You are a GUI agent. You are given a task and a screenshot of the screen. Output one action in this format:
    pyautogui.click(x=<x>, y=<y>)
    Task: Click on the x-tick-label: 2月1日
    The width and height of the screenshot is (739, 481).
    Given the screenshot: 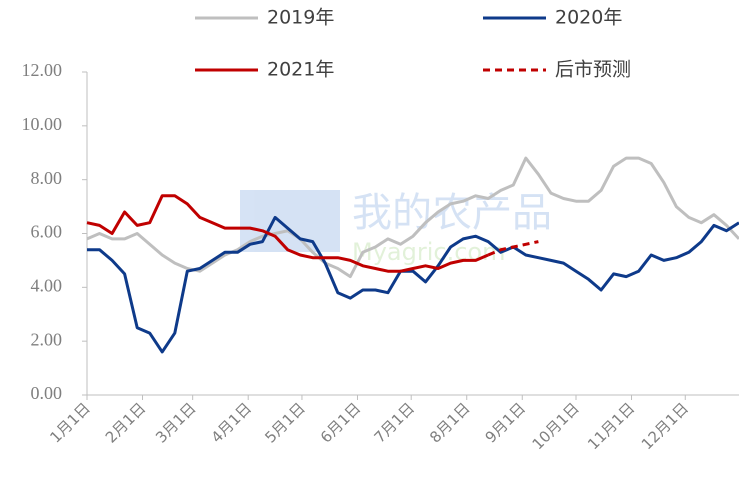 What is the action you would take?
    pyautogui.click(x=125, y=422)
    